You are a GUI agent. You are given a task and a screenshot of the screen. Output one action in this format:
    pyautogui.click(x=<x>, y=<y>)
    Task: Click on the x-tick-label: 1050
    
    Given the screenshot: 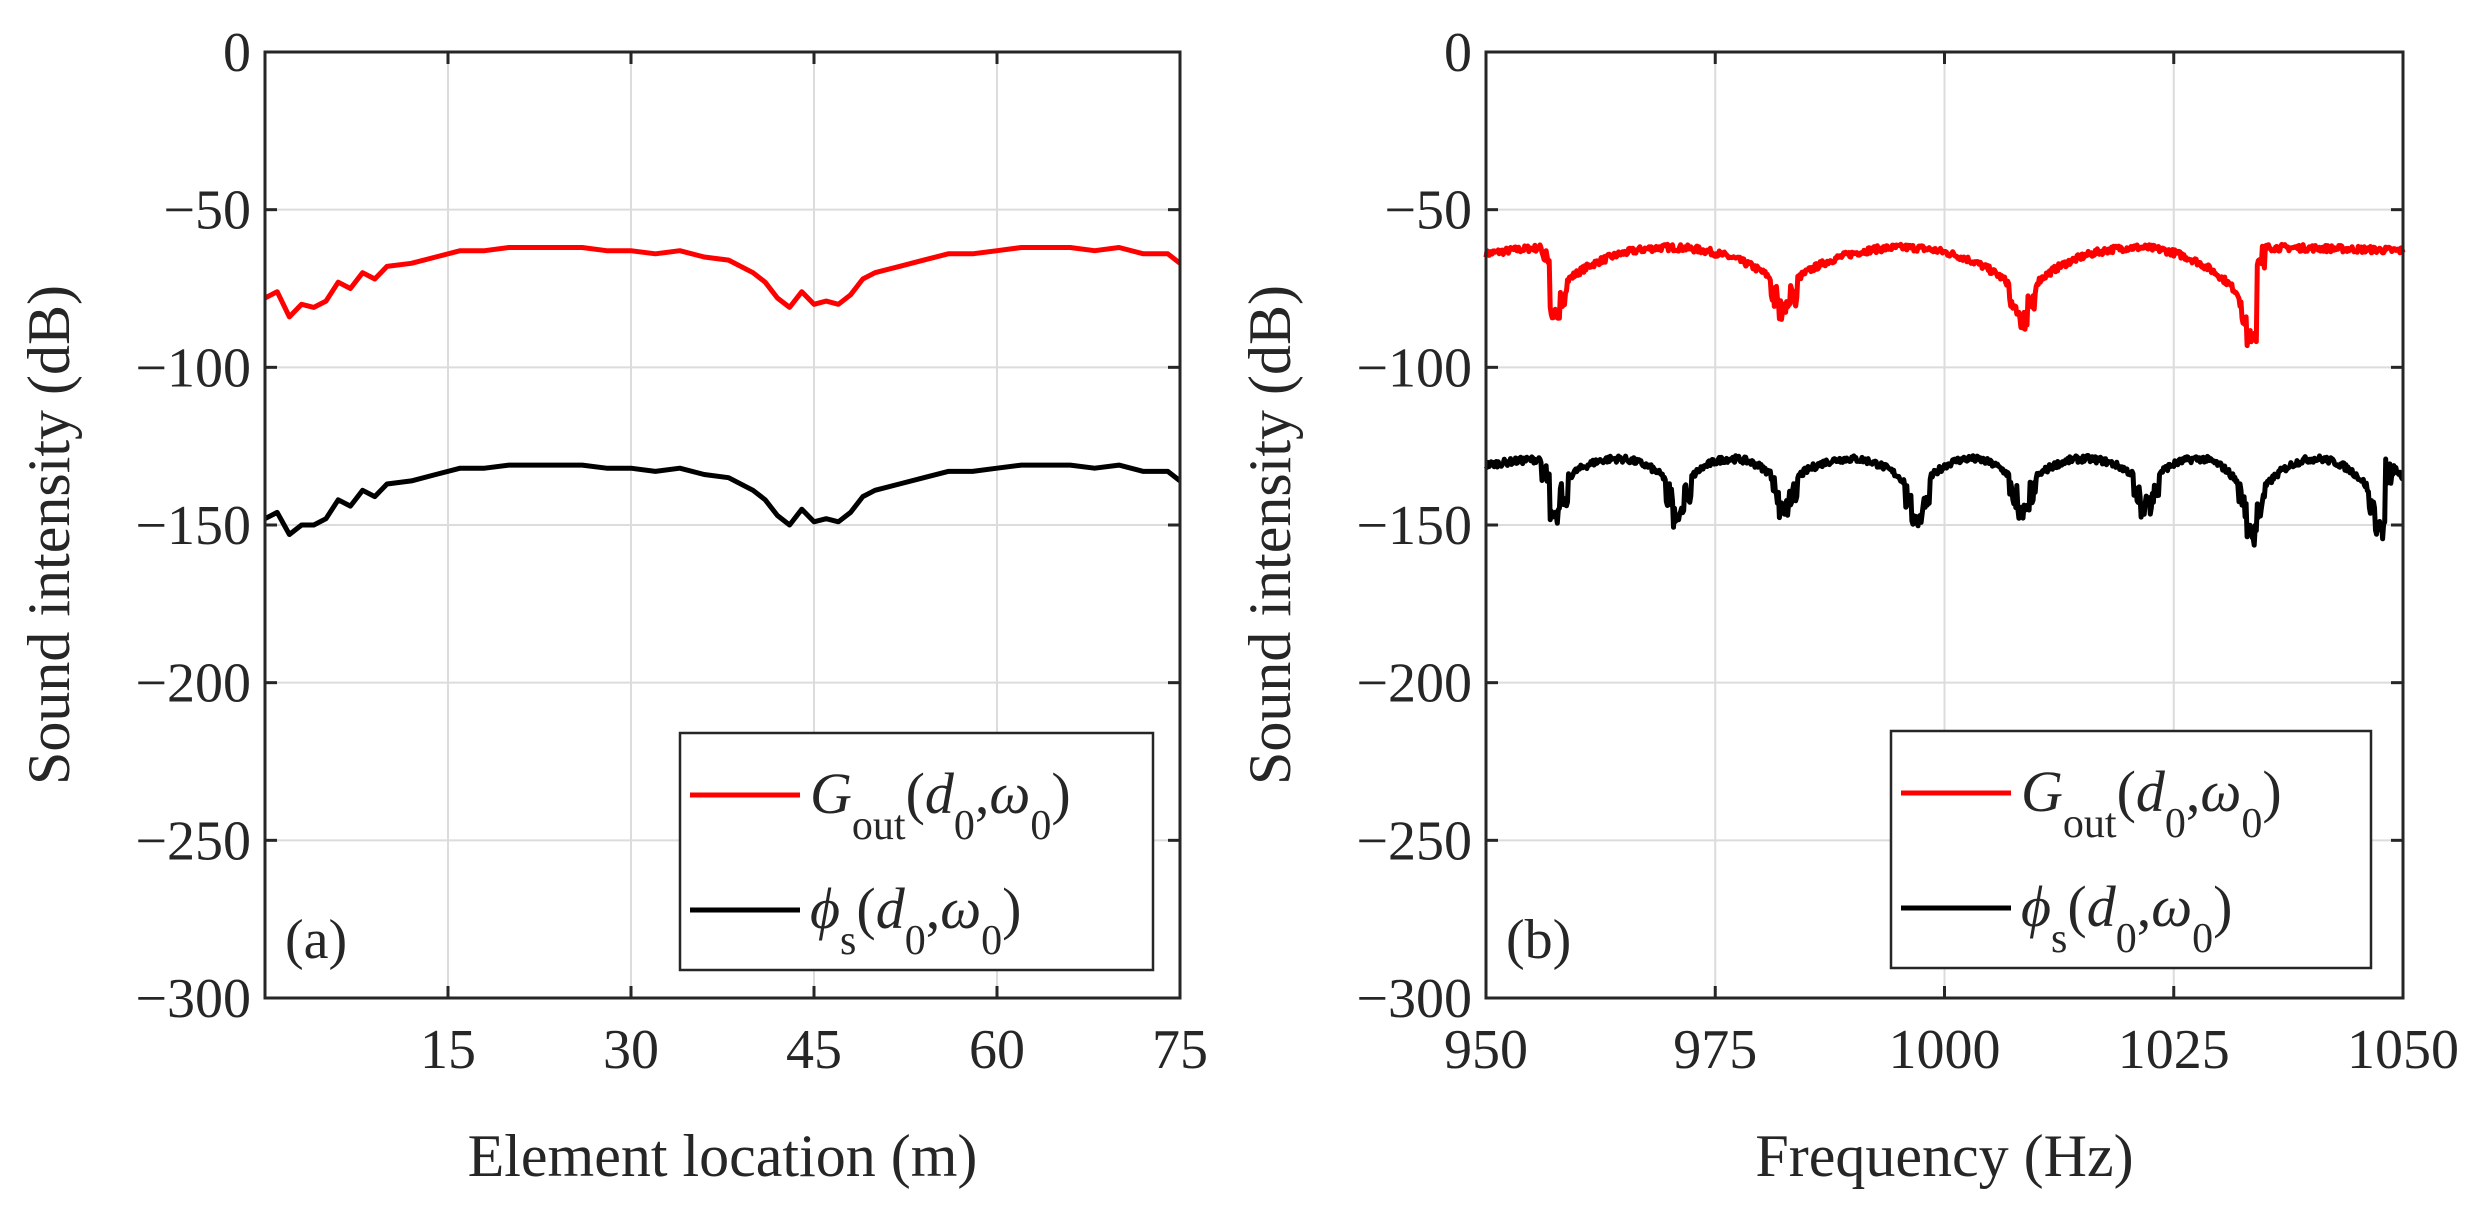 What is the action you would take?
    pyautogui.click(x=2403, y=1050)
    